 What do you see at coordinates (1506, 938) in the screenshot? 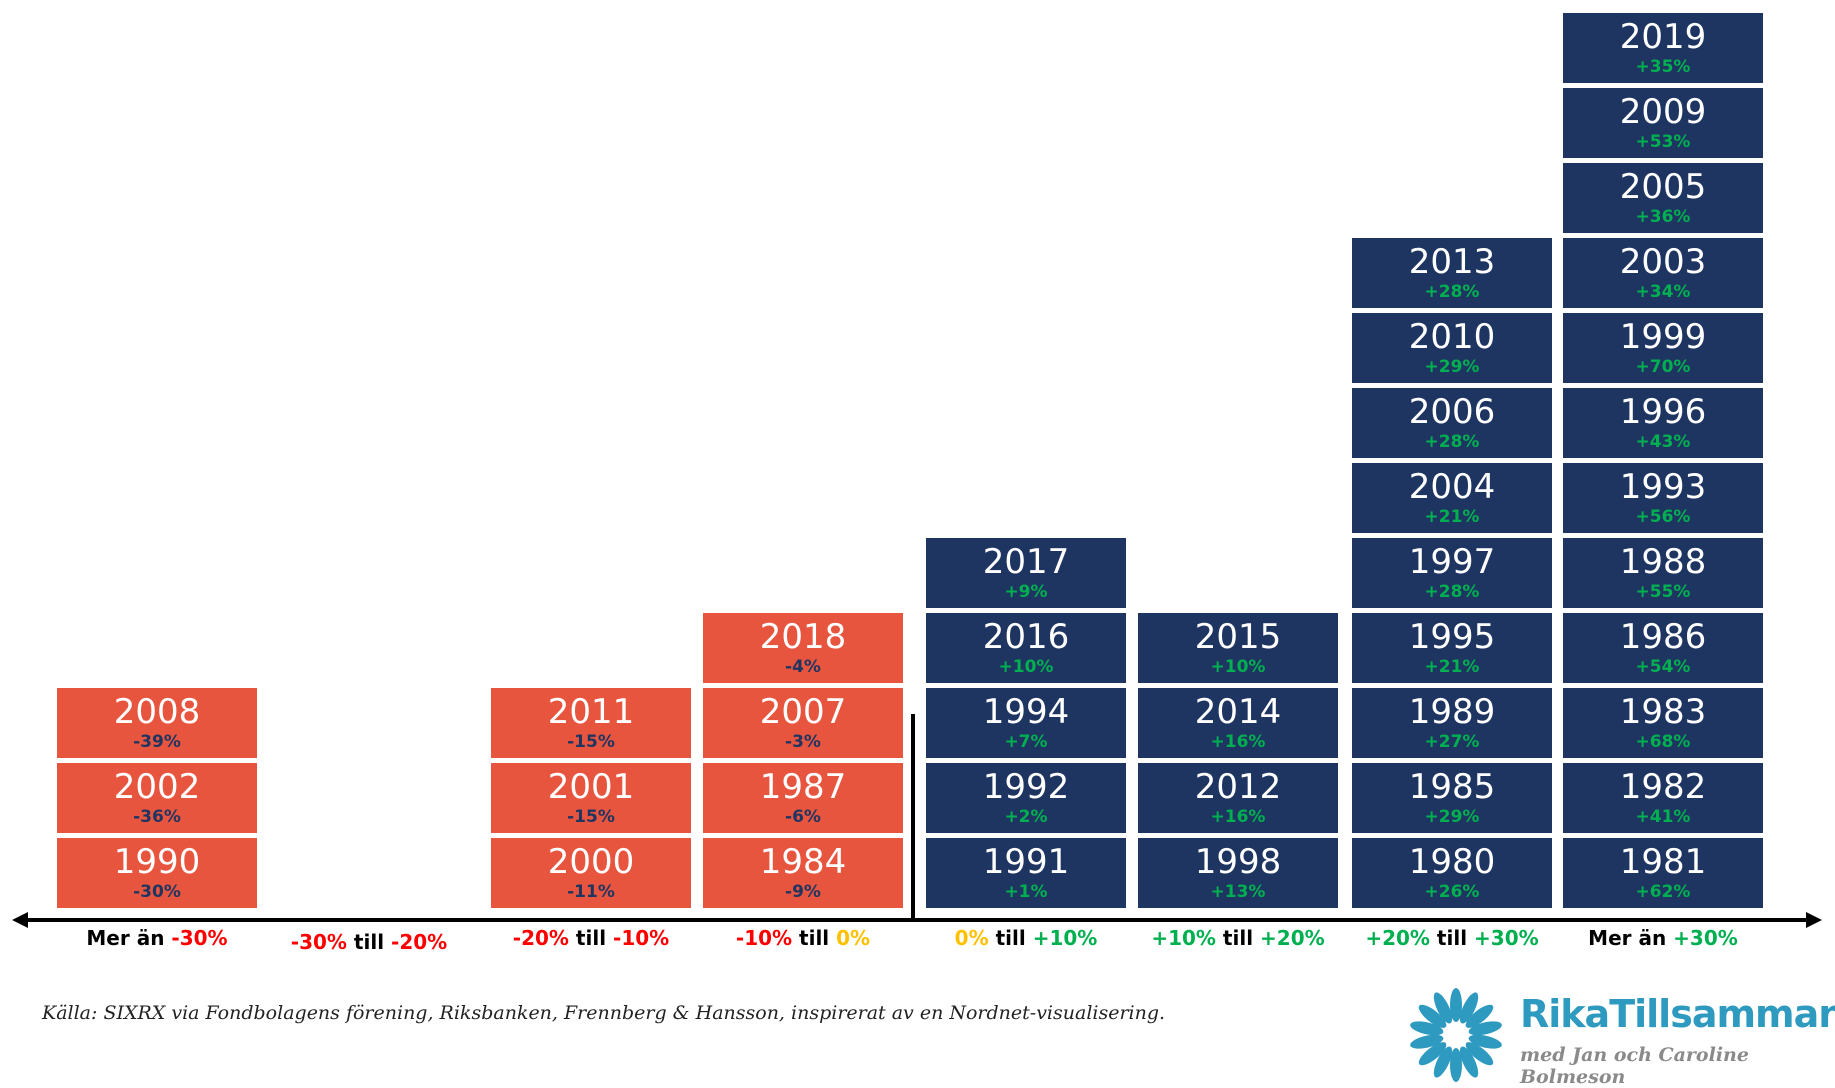
I see `bin-label-part: +30%` at bounding box center [1506, 938].